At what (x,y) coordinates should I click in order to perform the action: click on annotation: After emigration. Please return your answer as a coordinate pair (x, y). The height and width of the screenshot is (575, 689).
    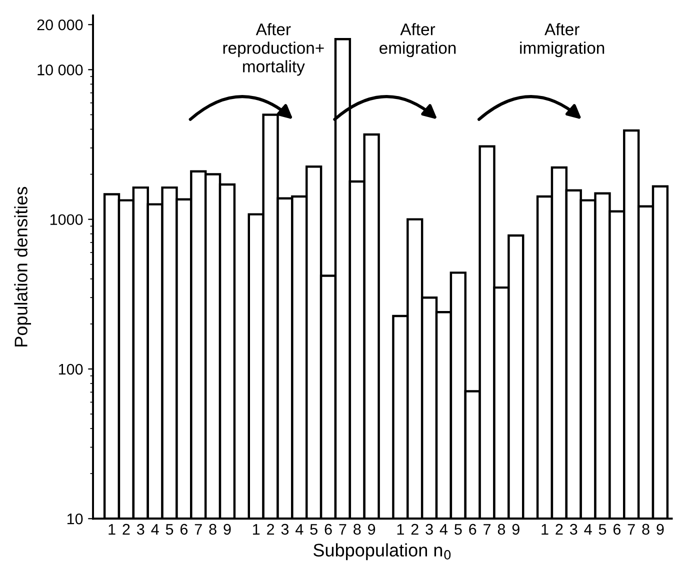
    Looking at the image, I should click on (418, 40).